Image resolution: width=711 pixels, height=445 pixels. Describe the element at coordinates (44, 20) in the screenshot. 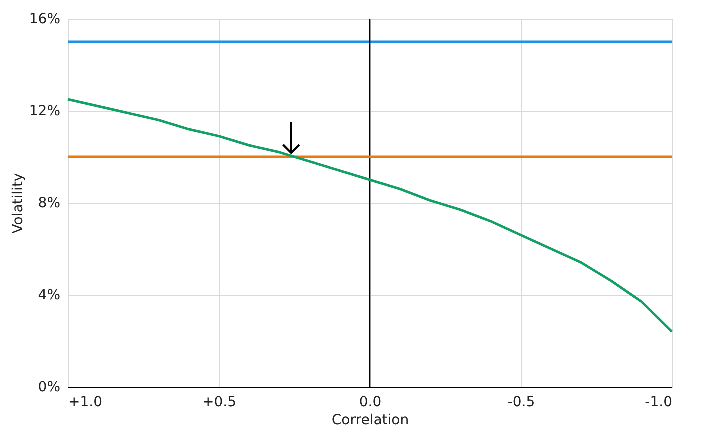

I see `y-tick-label: 16%` at that location.